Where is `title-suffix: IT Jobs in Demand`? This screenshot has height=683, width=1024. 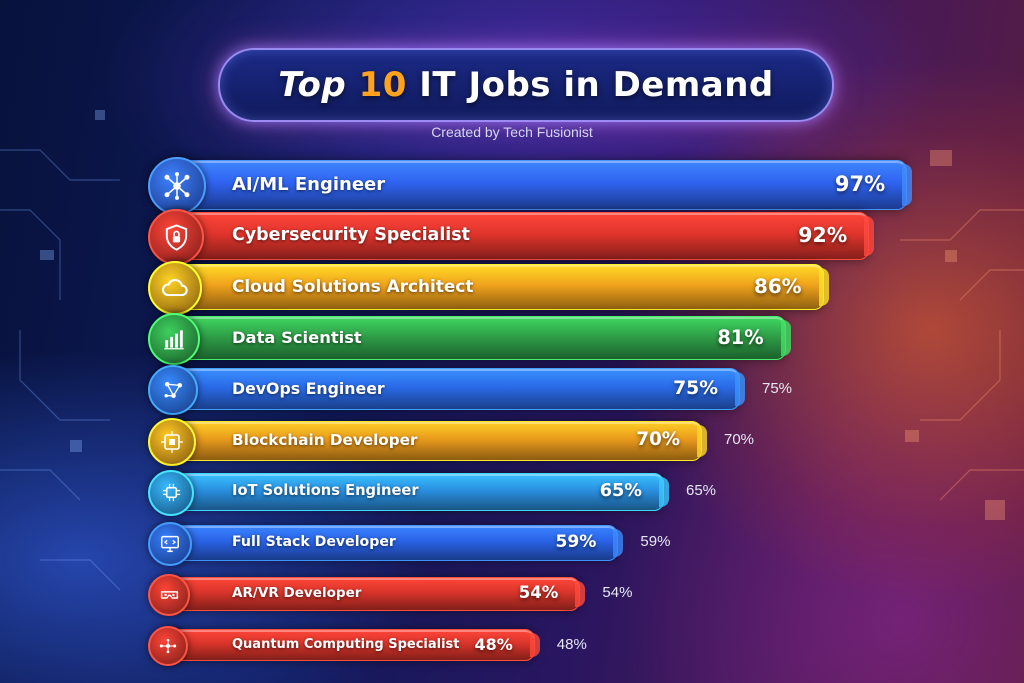 title-suffix: IT Jobs in Demand is located at coordinates (596, 85).